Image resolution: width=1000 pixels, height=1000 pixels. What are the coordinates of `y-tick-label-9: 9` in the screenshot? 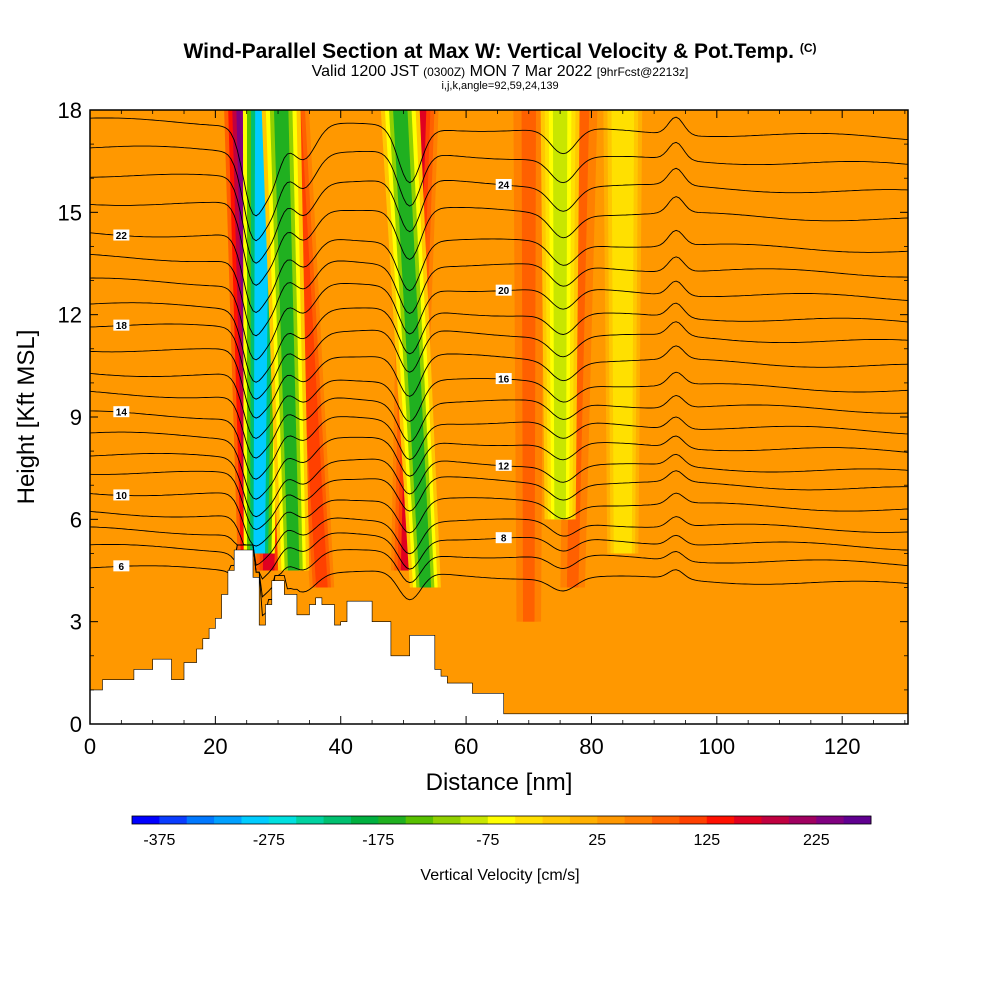 It's located at (76, 417).